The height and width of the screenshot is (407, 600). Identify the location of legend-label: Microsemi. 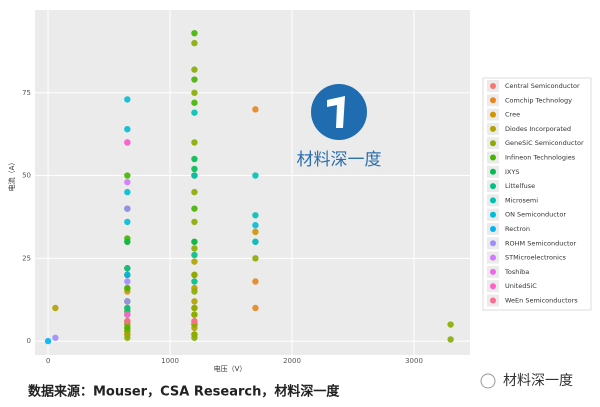
(521, 200).